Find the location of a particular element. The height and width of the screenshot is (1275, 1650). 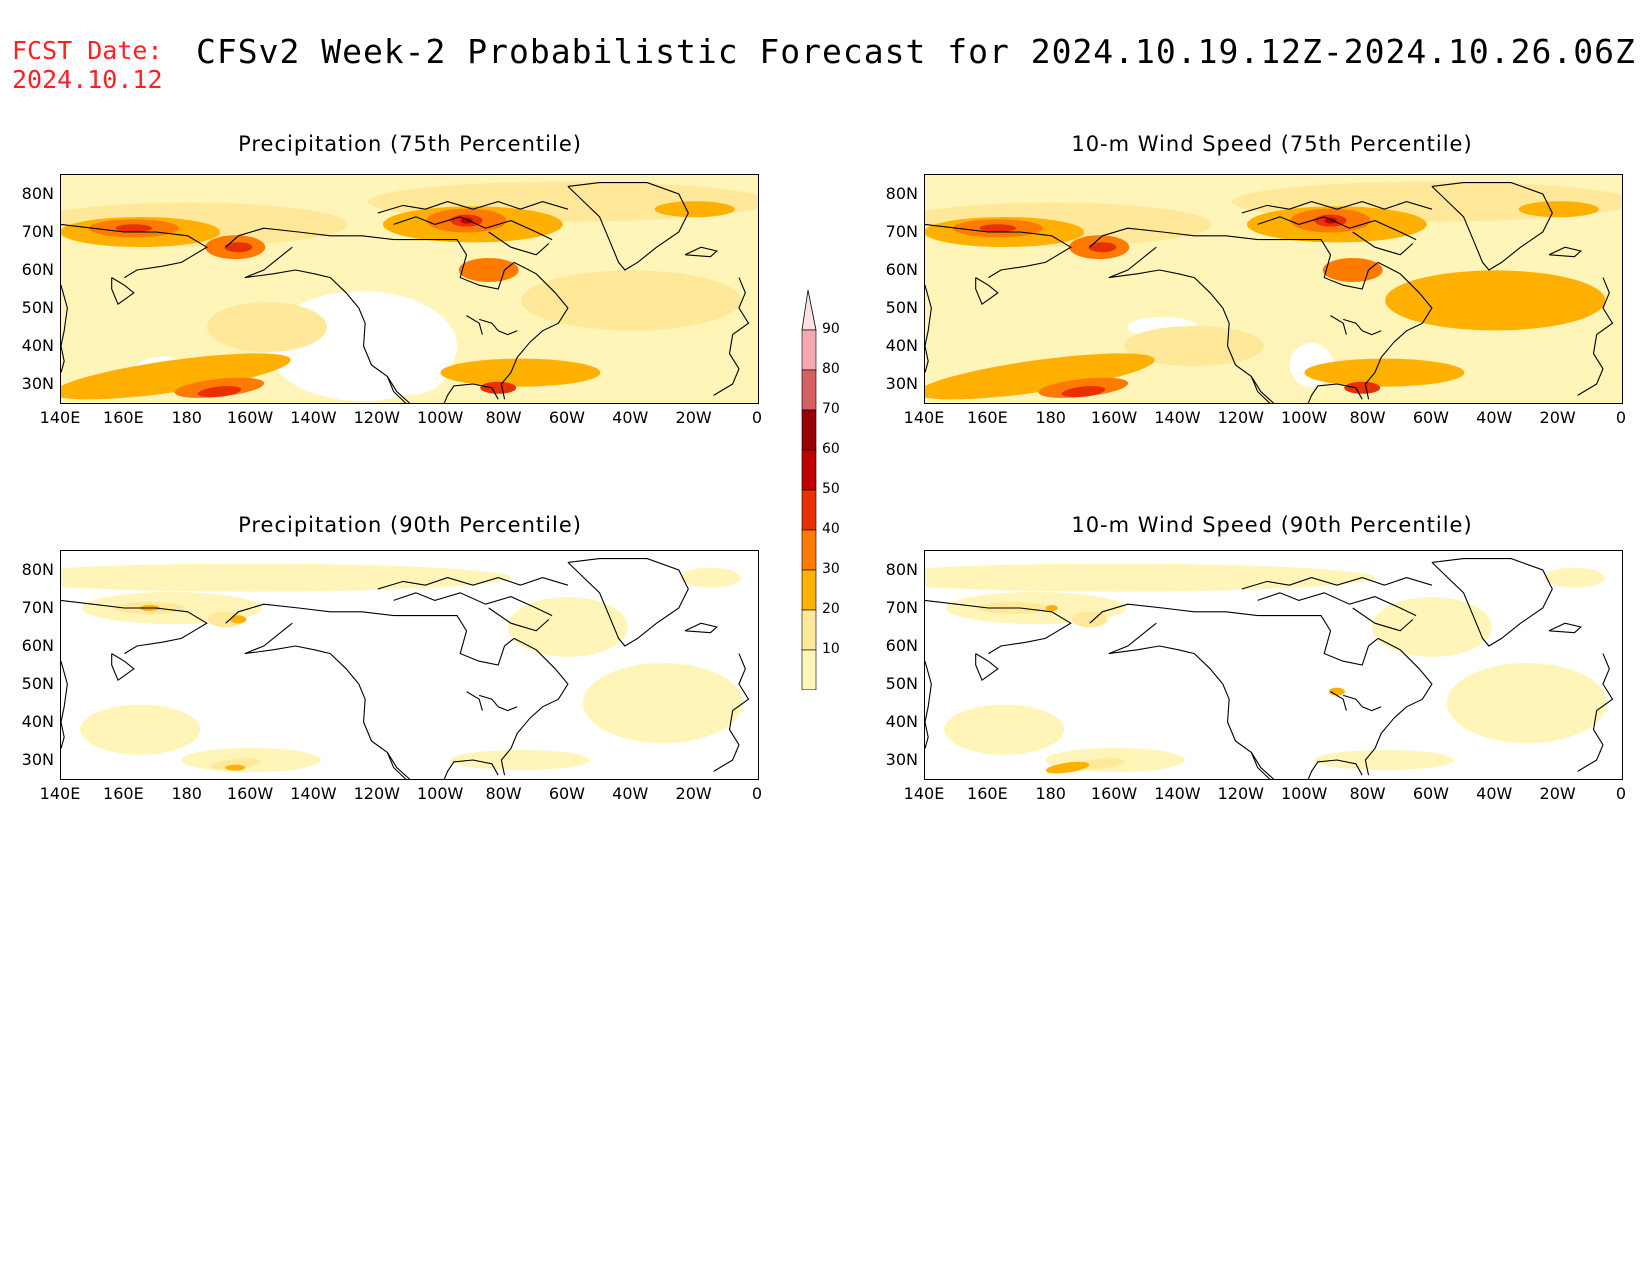

colorbar-label: 50 is located at coordinates (831, 489).